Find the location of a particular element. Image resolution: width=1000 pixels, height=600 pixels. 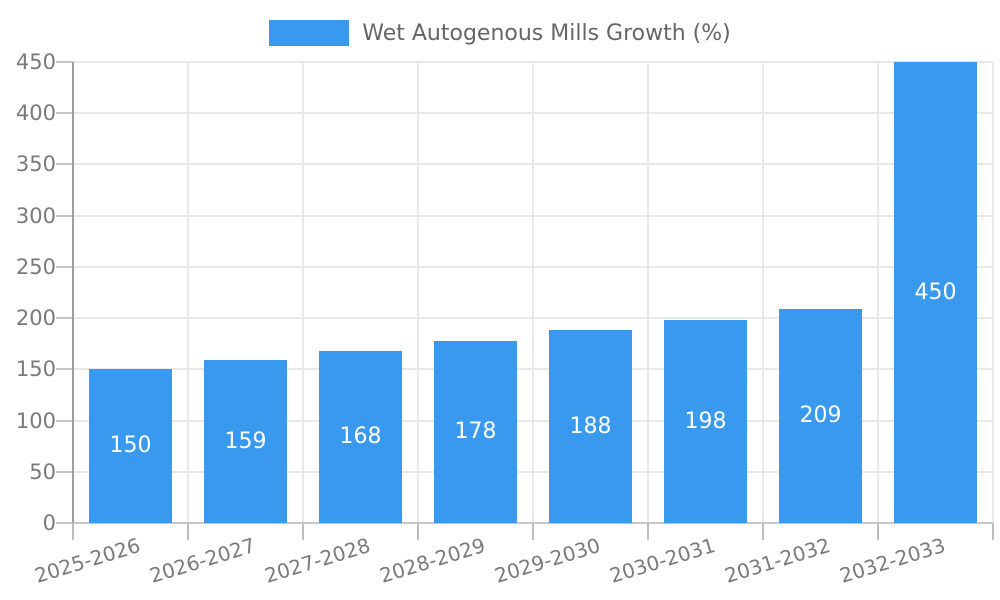

x-tick-label: 2026-2027 is located at coordinates (203, 560).